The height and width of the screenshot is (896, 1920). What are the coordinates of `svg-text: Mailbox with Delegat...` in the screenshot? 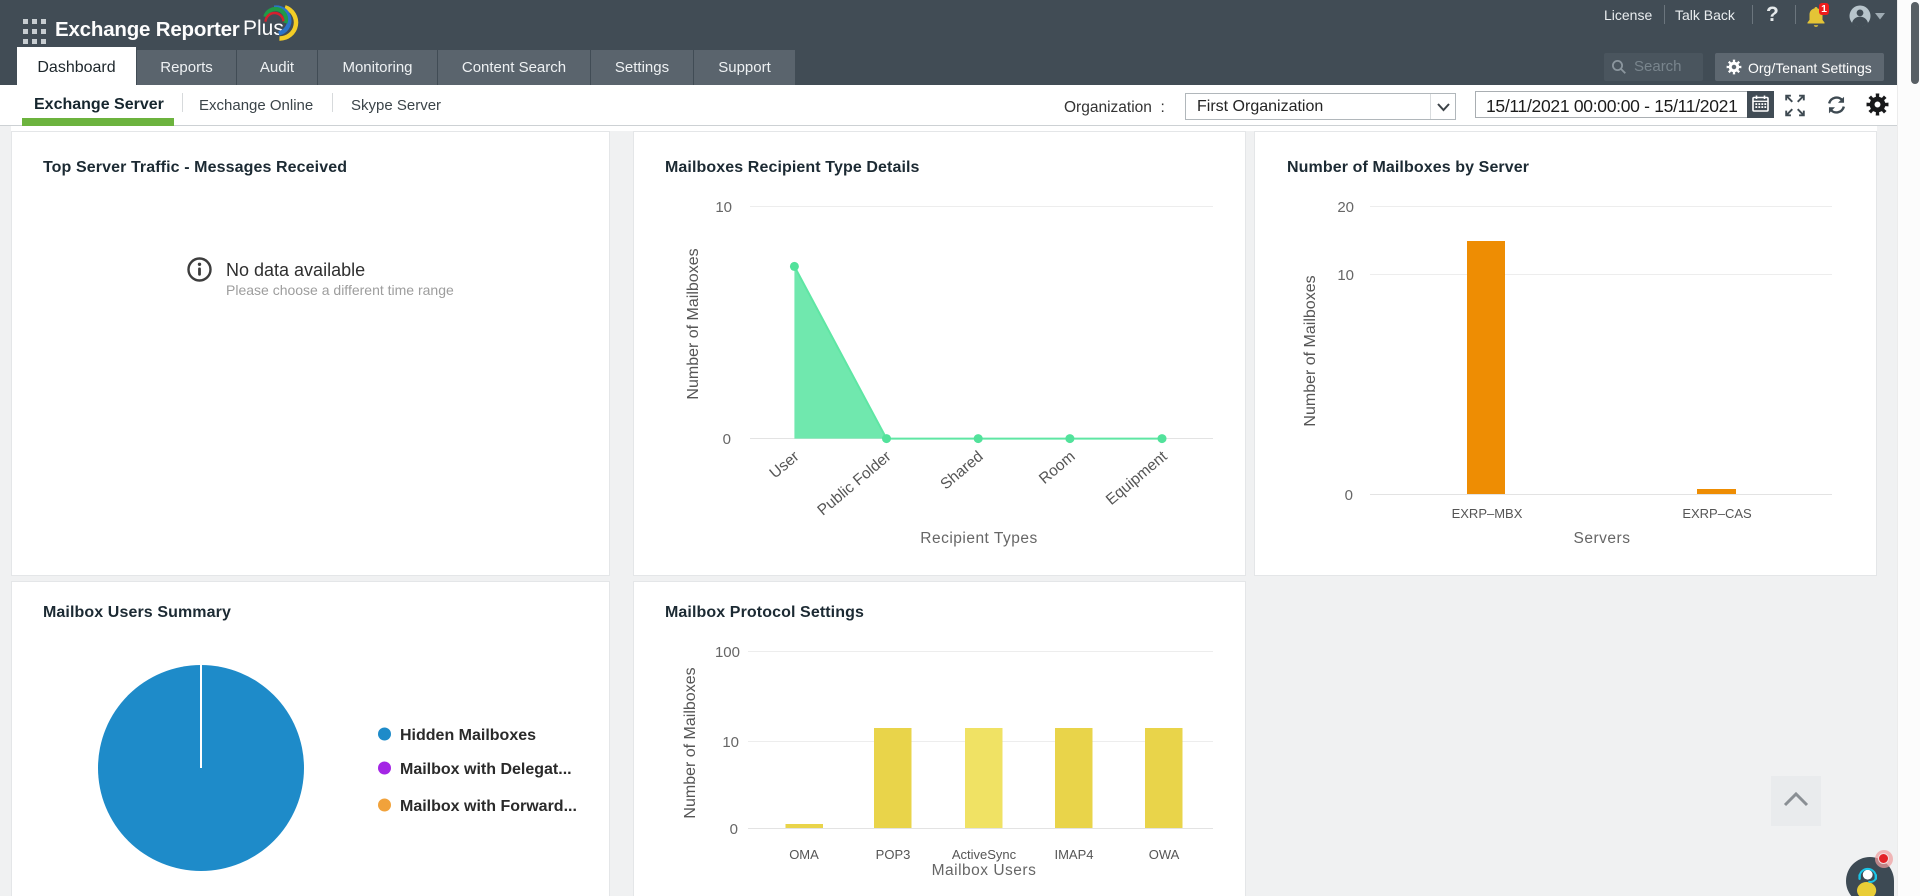 It's located at (486, 769).